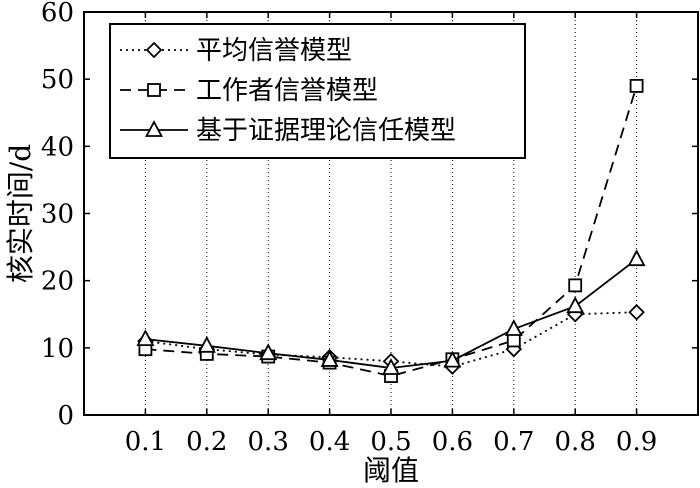 The image size is (700, 488). Describe the element at coordinates (57, 349) in the screenshot. I see `y-tick-label: 10` at that location.